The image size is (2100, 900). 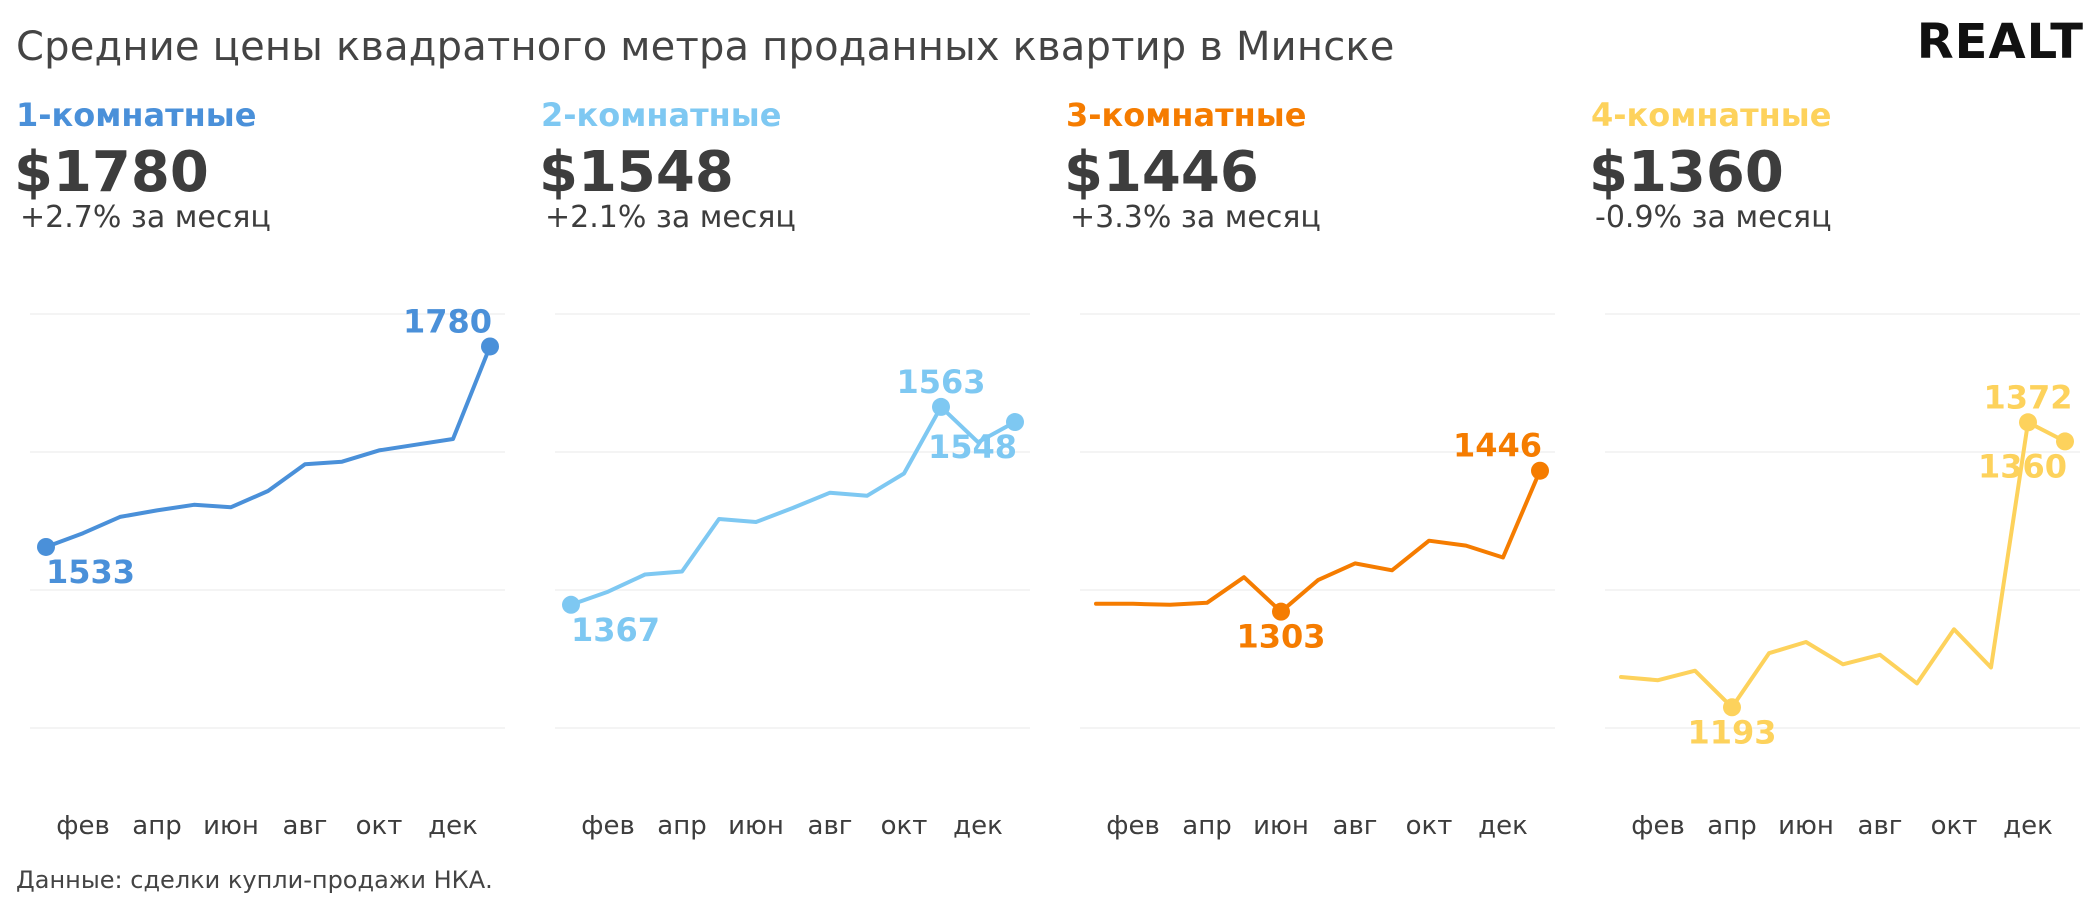 I want to click on panel-price: $1548, so click(x=636, y=172).